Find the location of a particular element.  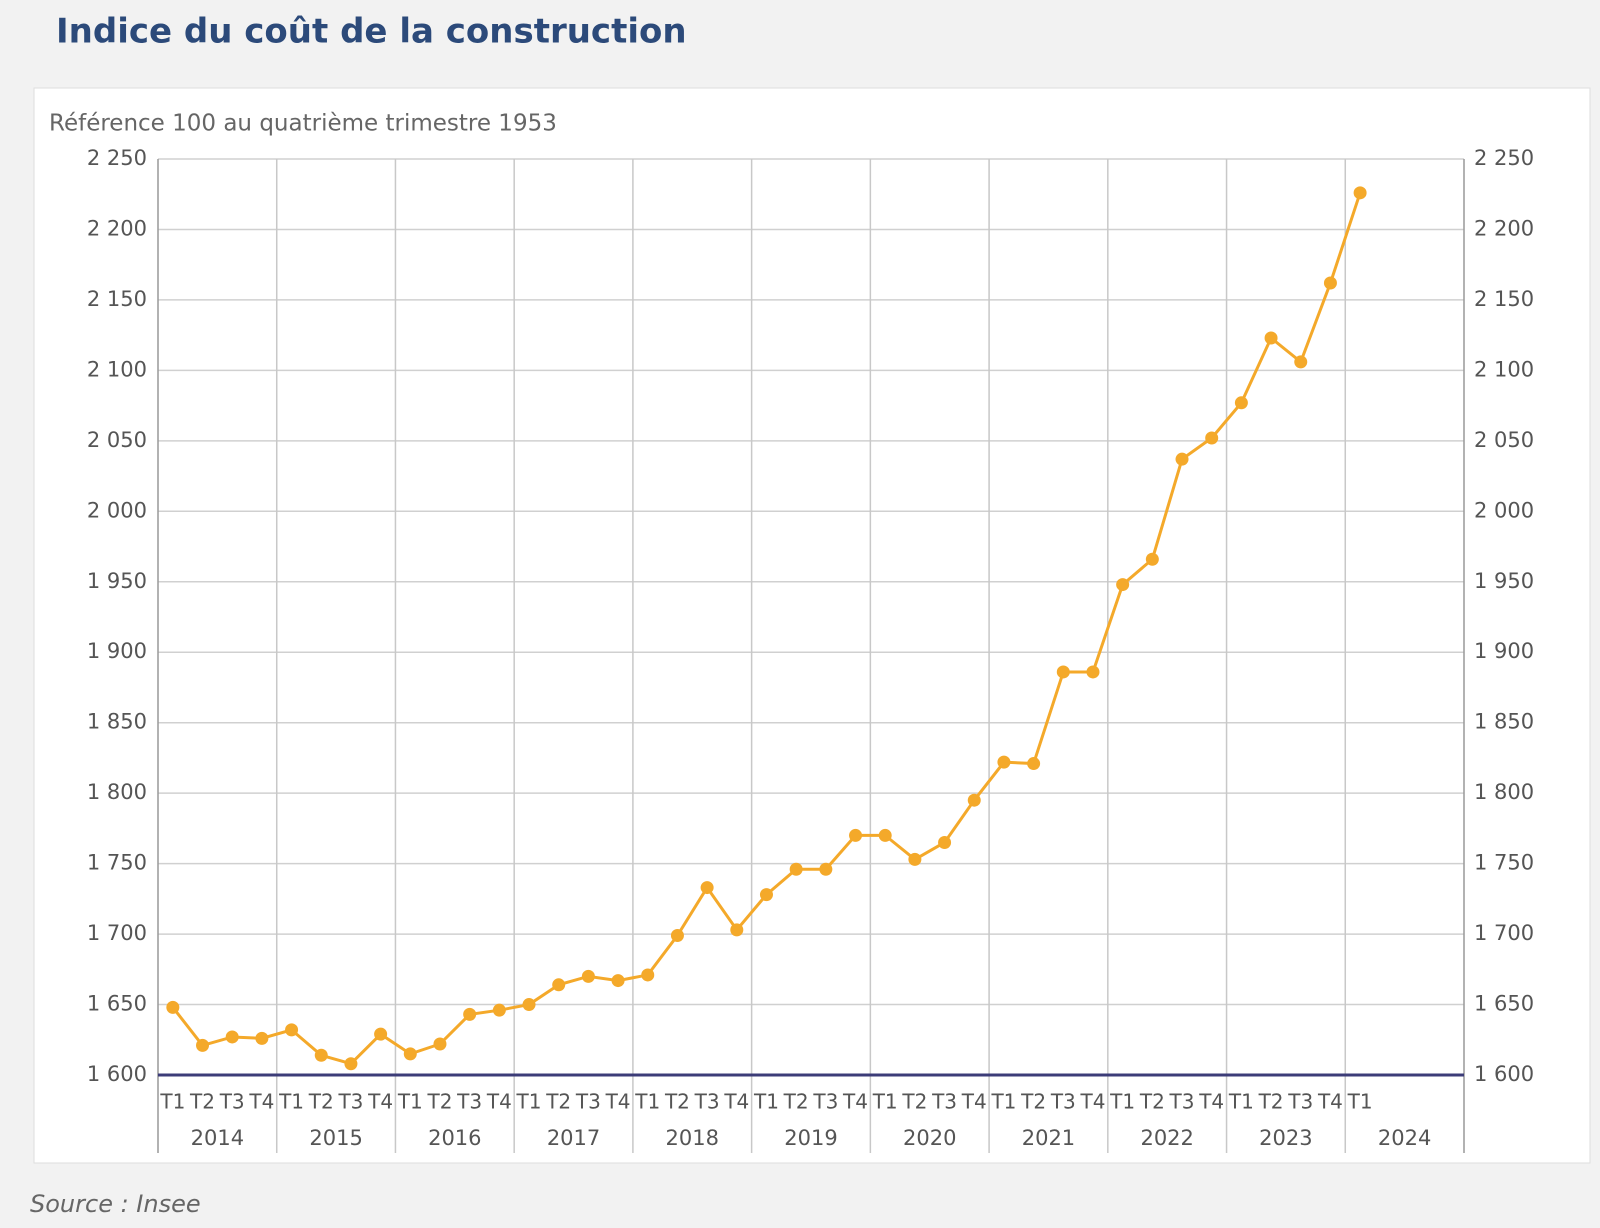

y2-tick-label: 2 000 is located at coordinates (1504, 510).